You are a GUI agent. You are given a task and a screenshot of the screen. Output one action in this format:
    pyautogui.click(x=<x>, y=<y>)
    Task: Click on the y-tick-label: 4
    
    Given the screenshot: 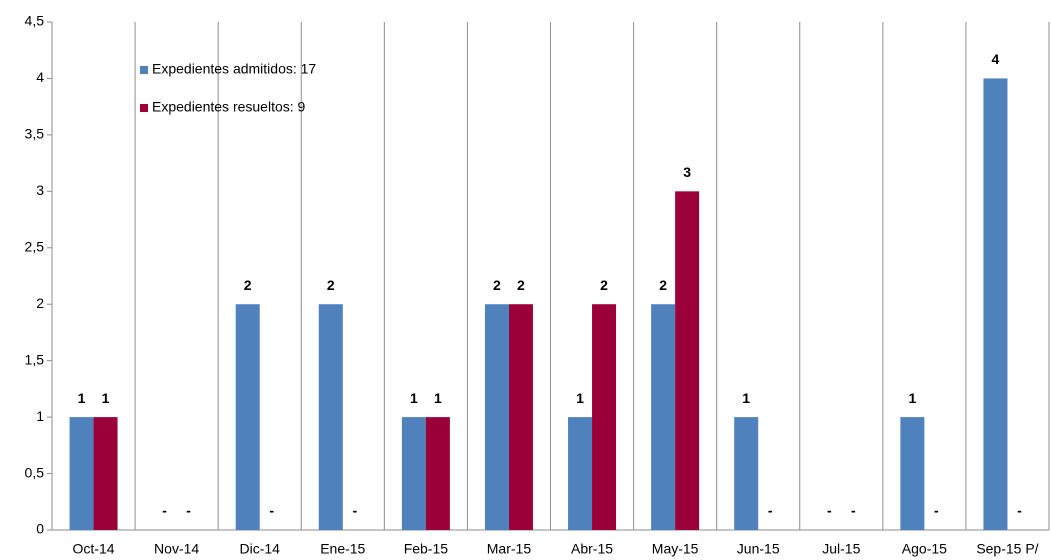 What is the action you would take?
    pyautogui.click(x=40, y=77)
    